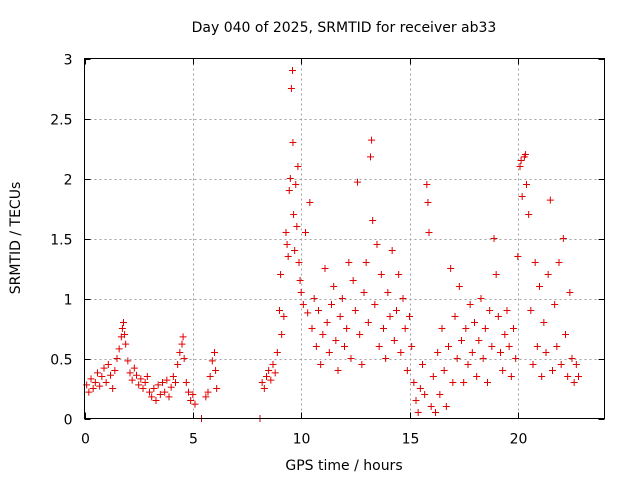  What do you see at coordinates (61, 361) in the screenshot?
I see `y-tick-label: 0.5` at bounding box center [61, 361].